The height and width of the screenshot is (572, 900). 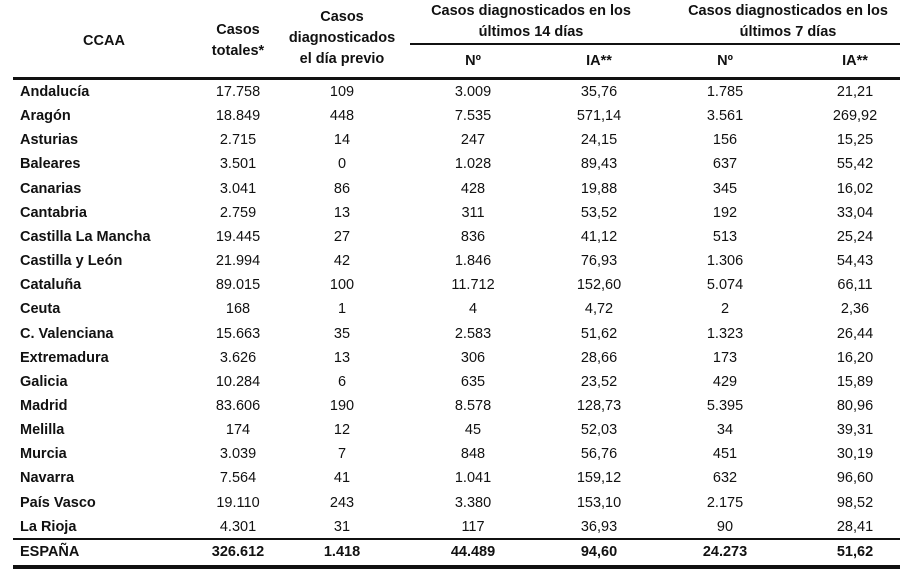 I want to click on cell-casos-totales: 83.606, so click(x=238, y=405).